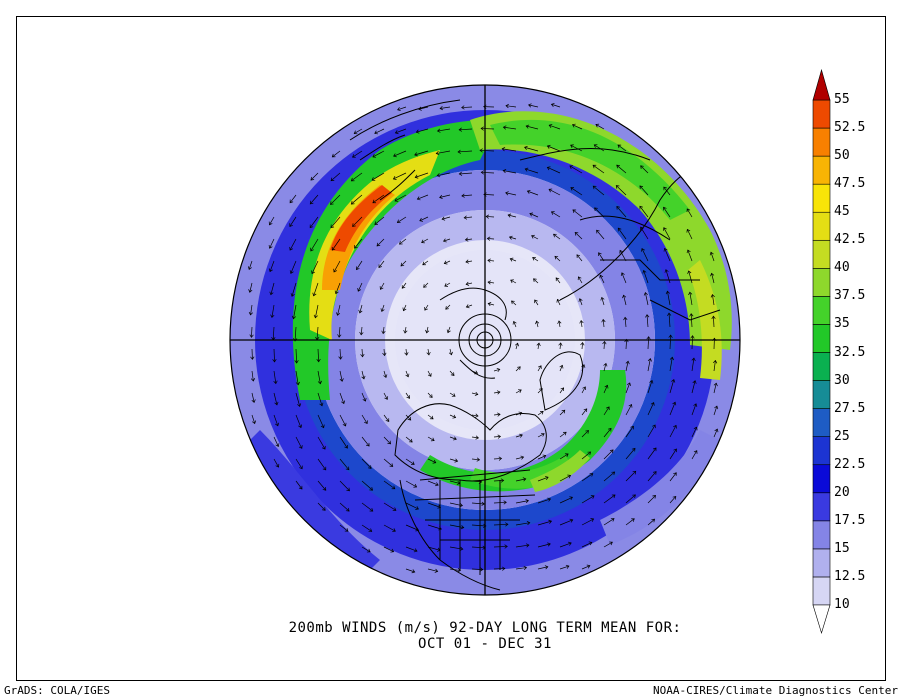 The height and width of the screenshot is (699, 904). What do you see at coordinates (485, 644) in the screenshot?
I see `map-title-line2: OCT 01 - DEC 31` at bounding box center [485, 644].